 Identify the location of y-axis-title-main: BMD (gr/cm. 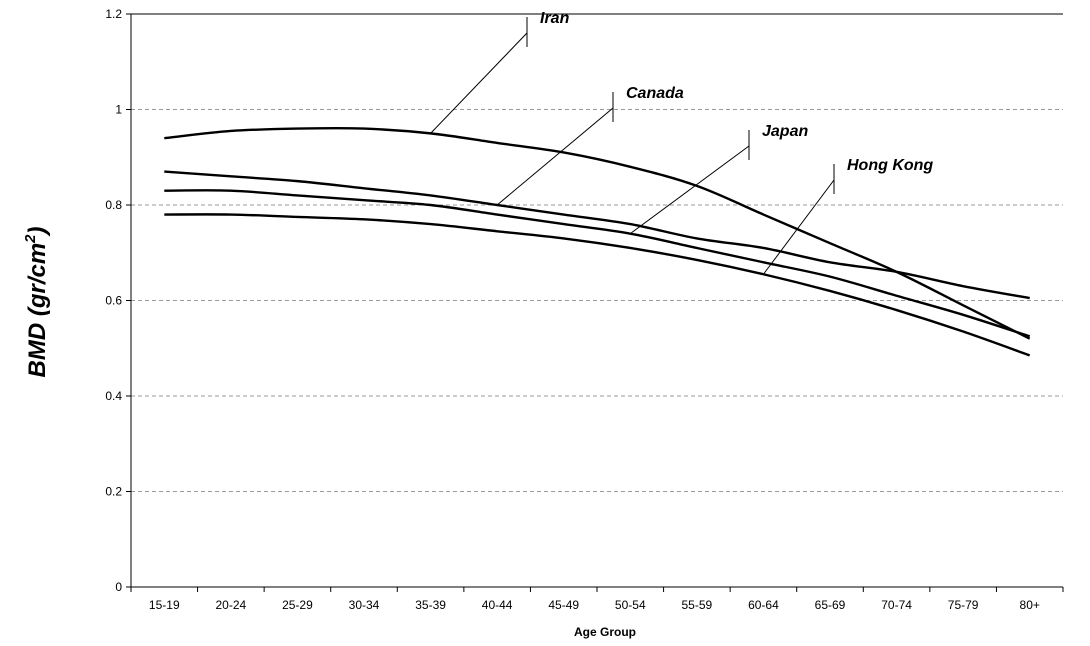
(37, 310).